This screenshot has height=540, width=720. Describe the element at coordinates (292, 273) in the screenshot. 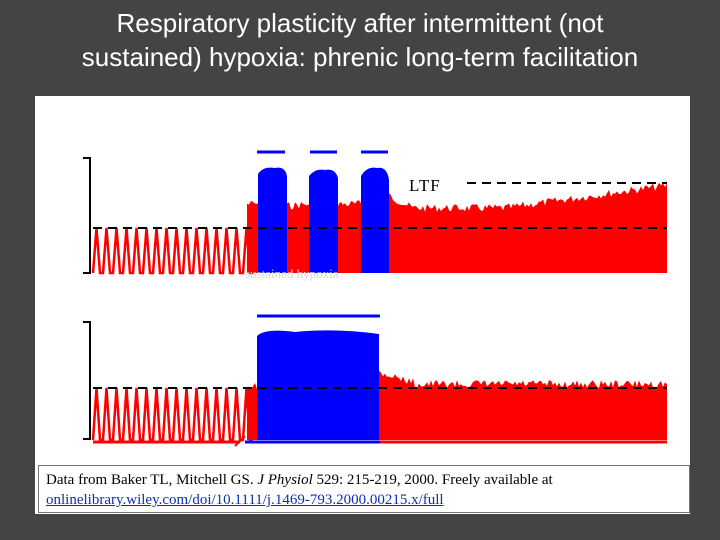

I see `top-trace-faint-label: sustained hypoxia` at that location.